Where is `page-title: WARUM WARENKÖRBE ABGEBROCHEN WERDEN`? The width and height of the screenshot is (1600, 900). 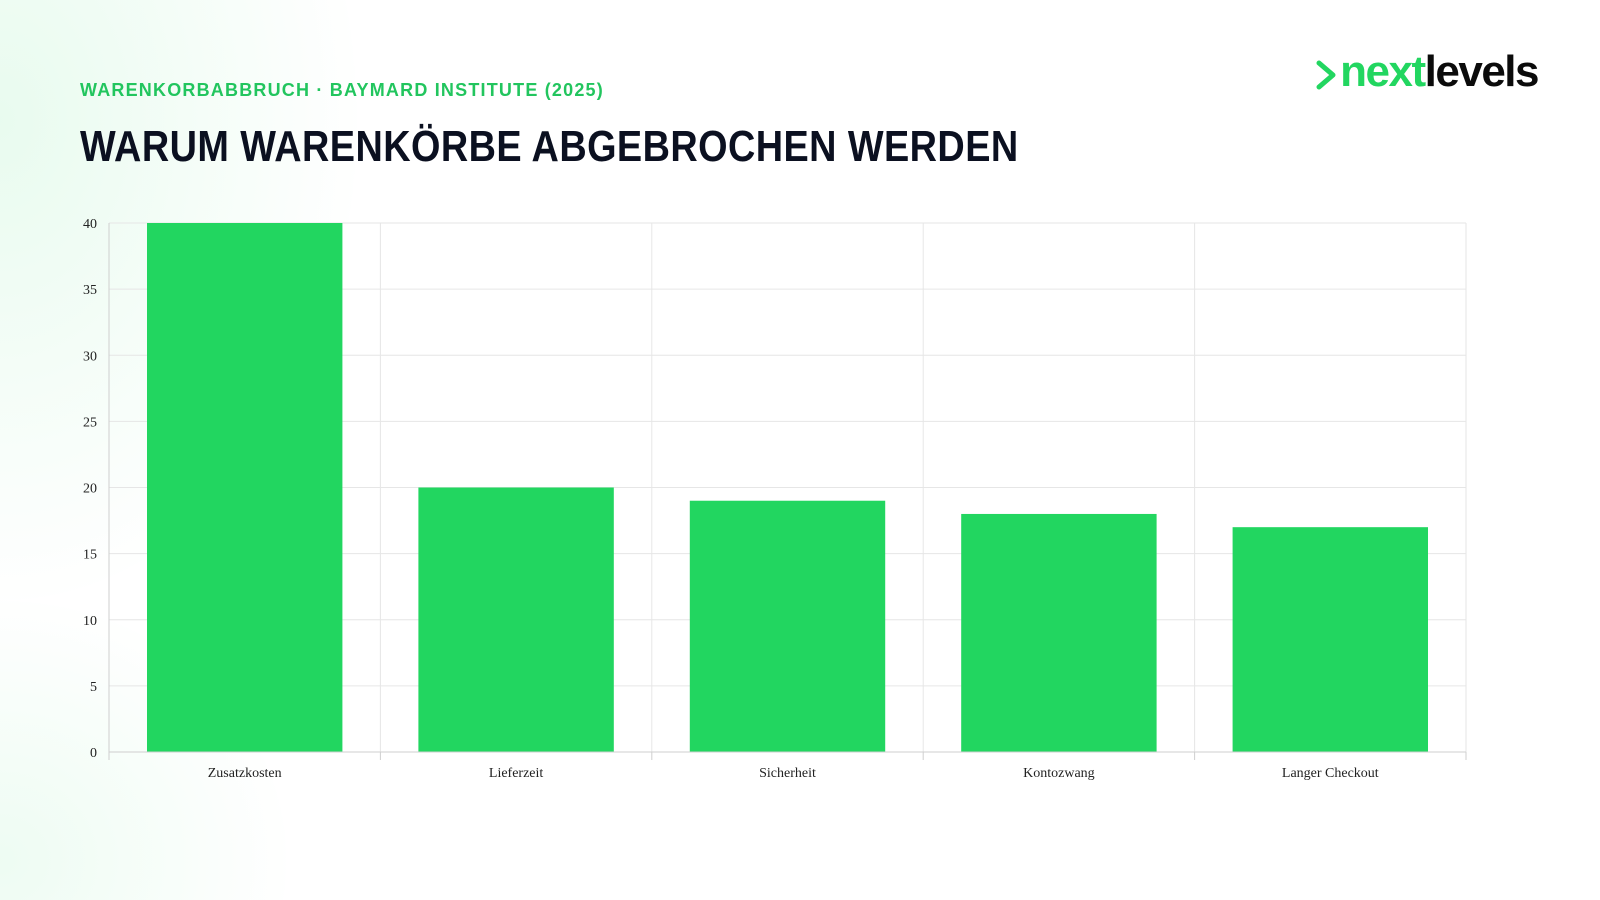 page-title: WARUM WARENKÖRBE ABGEBROCHEN WERDEN is located at coordinates (549, 146).